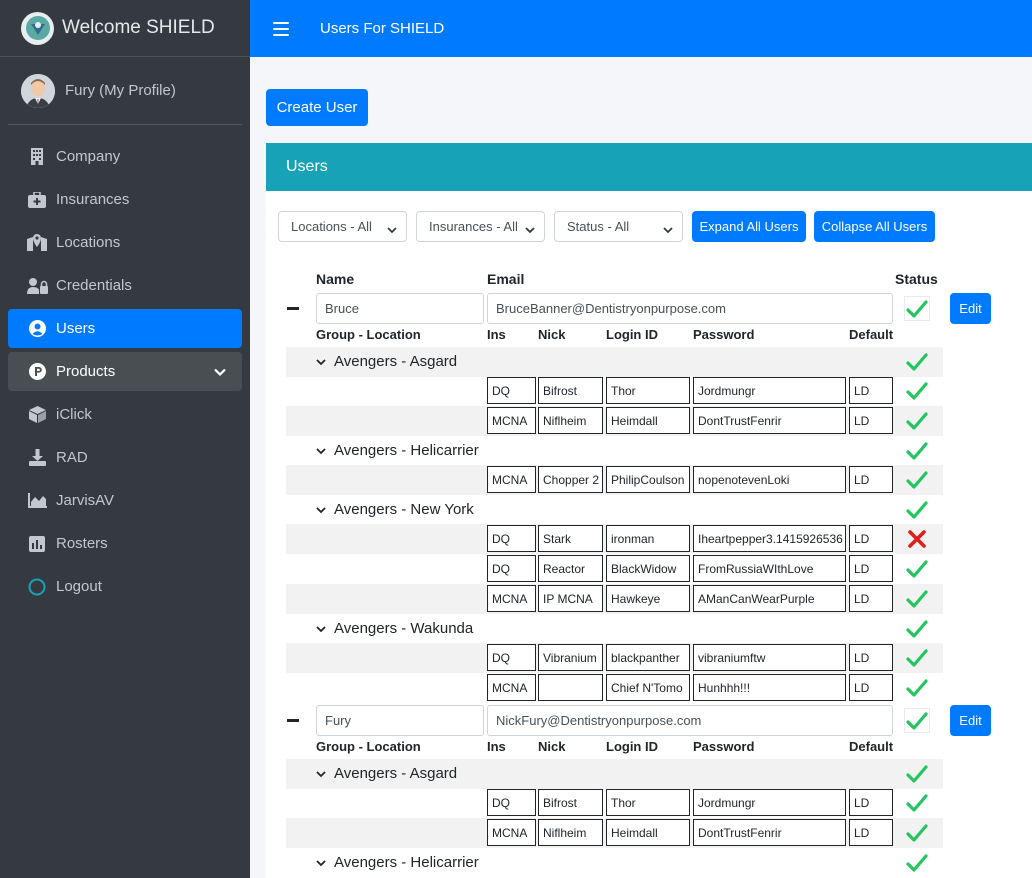  I want to click on collapse-all-users-button: Collapse All Users, so click(874, 226).